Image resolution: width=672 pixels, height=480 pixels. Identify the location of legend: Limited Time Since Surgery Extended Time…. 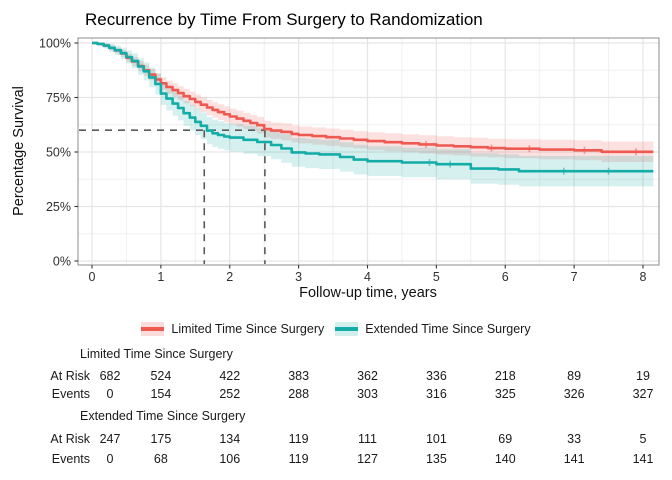
(336, 329).